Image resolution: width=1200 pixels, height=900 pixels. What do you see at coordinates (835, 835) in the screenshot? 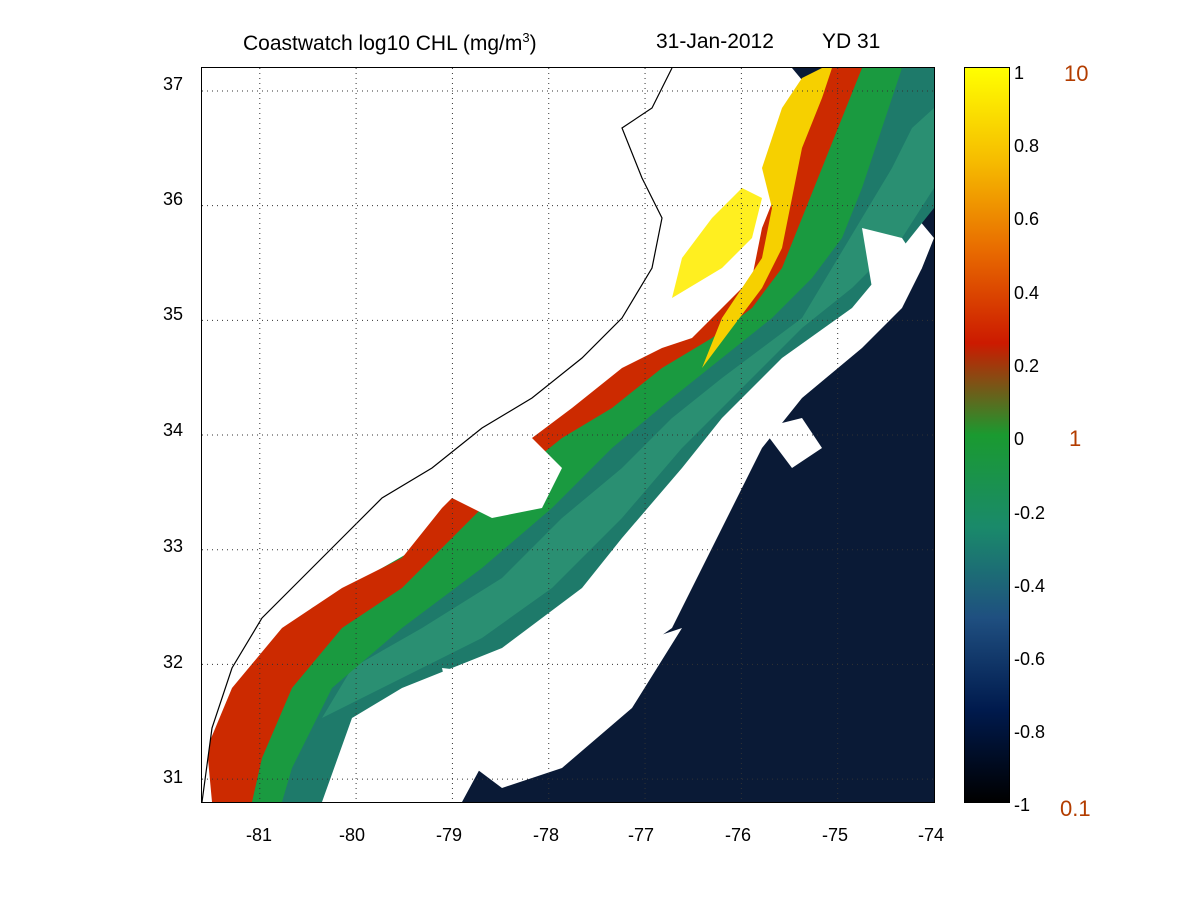
I see `lon-tick: -75` at bounding box center [835, 835].